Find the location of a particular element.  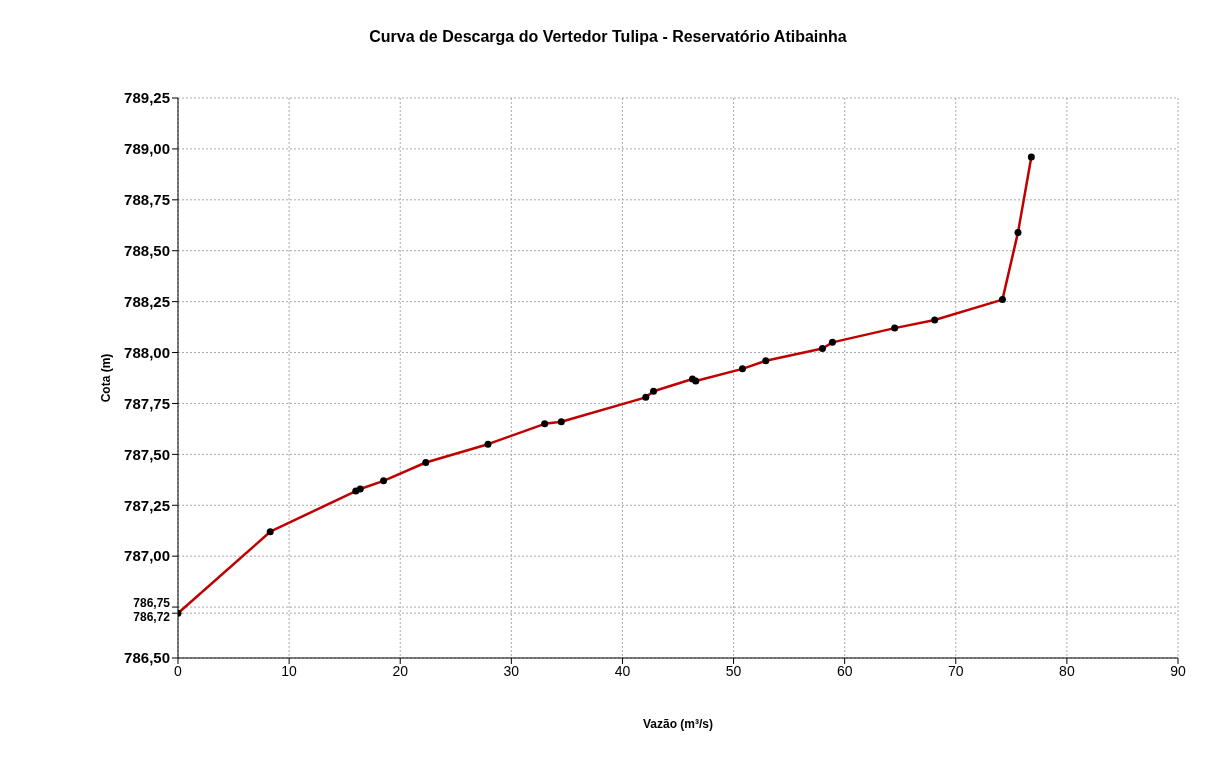

y-tick-label: 789,00 is located at coordinates (147, 149).